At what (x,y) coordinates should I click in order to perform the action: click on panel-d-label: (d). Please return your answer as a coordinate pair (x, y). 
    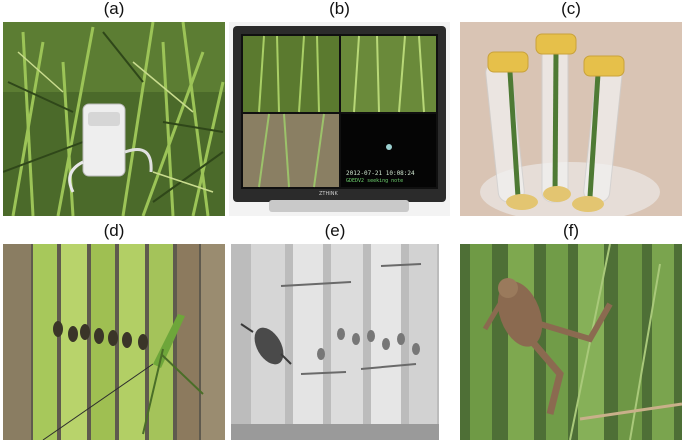
    Looking at the image, I should click on (114, 230).